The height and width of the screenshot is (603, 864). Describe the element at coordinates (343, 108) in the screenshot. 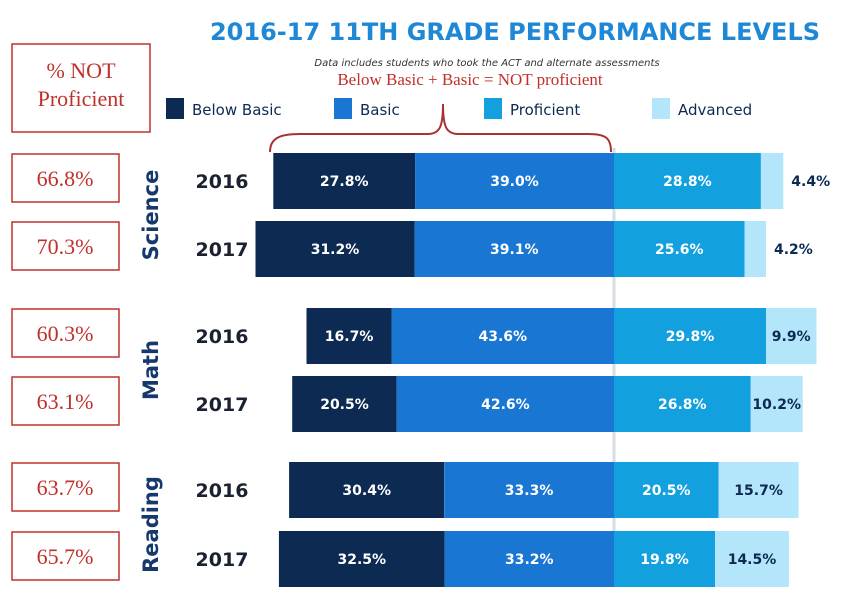

I see `legend-swatch-basic` at that location.